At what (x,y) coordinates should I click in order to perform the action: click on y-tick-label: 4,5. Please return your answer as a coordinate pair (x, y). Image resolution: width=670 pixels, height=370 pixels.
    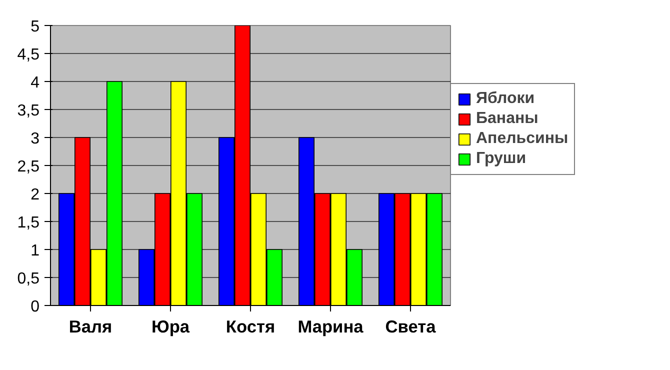
    Looking at the image, I should click on (28, 55).